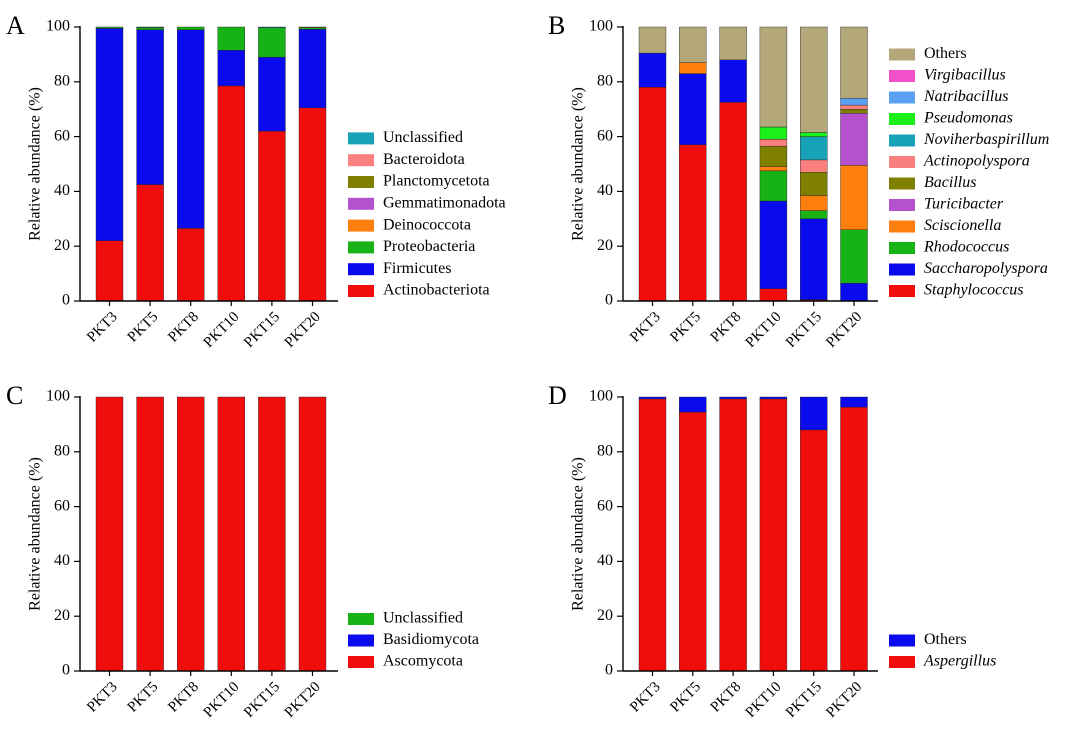 The image size is (1076, 741). What do you see at coordinates (942, 650) in the screenshot?
I see `legend: Aspergillus Others` at bounding box center [942, 650].